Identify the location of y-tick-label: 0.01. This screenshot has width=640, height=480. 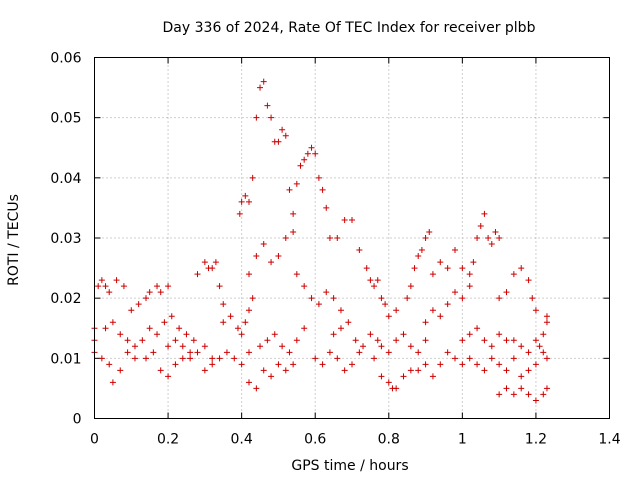
(65, 359).